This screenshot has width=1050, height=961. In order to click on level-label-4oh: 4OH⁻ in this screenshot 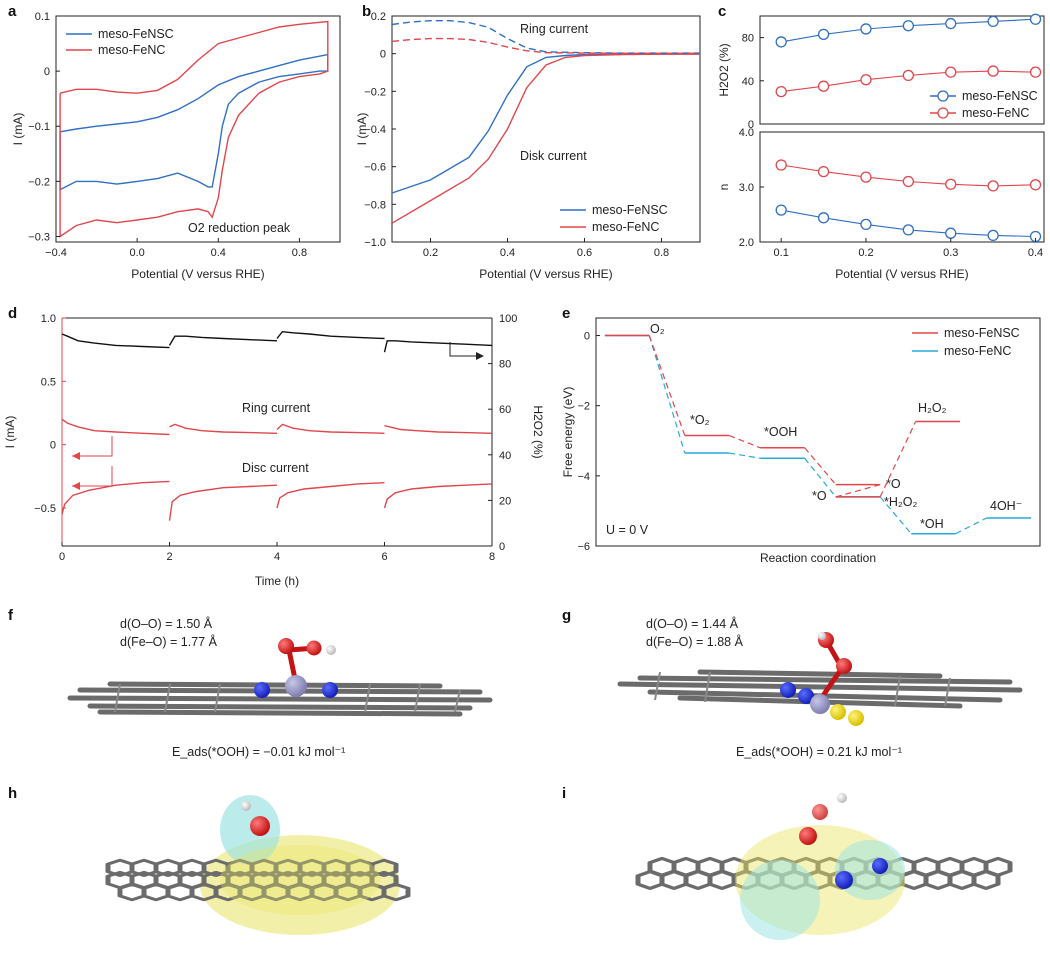, I will do `click(1006, 506)`.